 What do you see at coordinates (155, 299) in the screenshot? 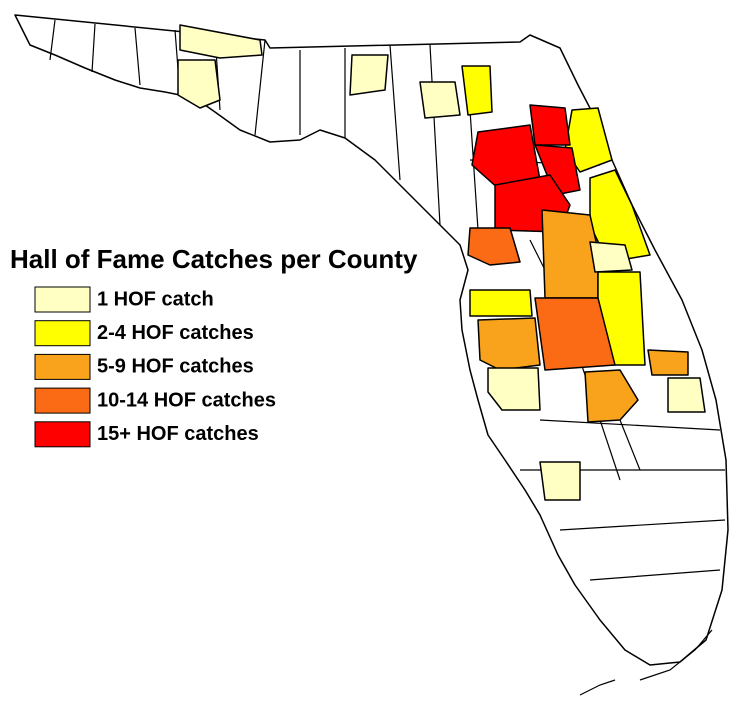
I see `legend-label: 1 HOF catch` at bounding box center [155, 299].